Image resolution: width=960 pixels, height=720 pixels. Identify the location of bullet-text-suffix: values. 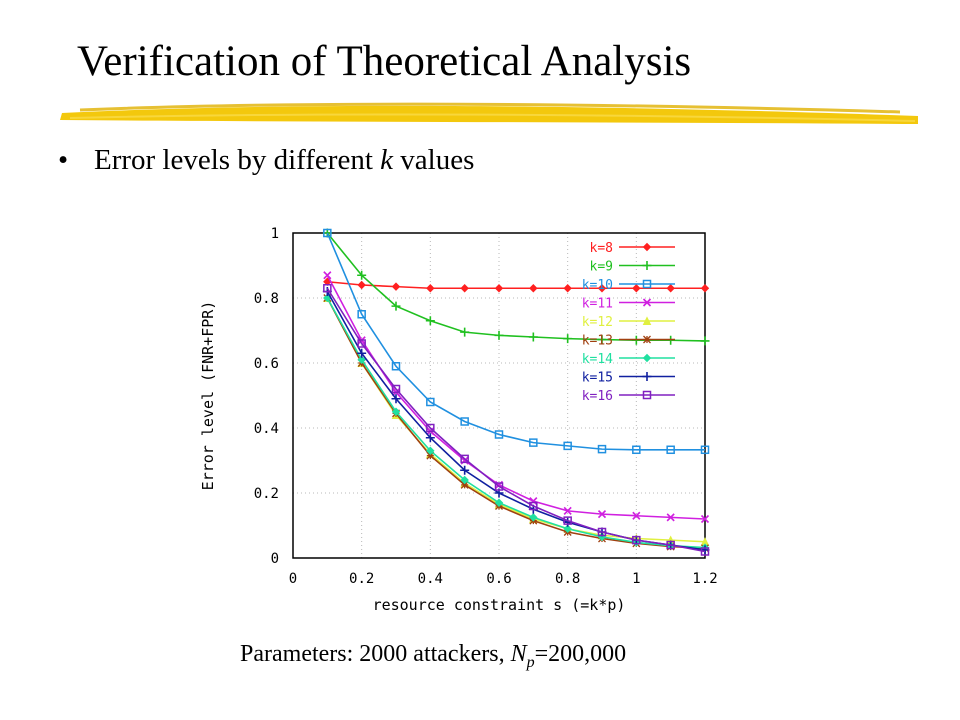
(434, 160).